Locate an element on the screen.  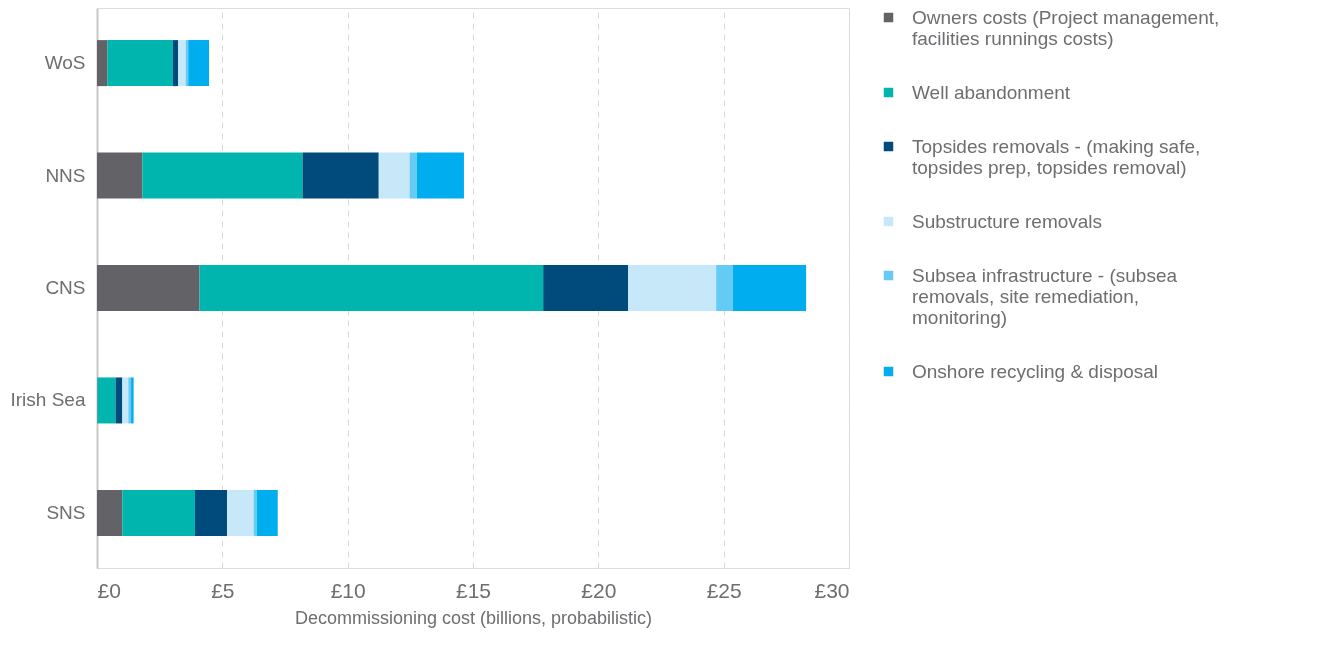
y-tick-label: CNS is located at coordinates (65, 287).